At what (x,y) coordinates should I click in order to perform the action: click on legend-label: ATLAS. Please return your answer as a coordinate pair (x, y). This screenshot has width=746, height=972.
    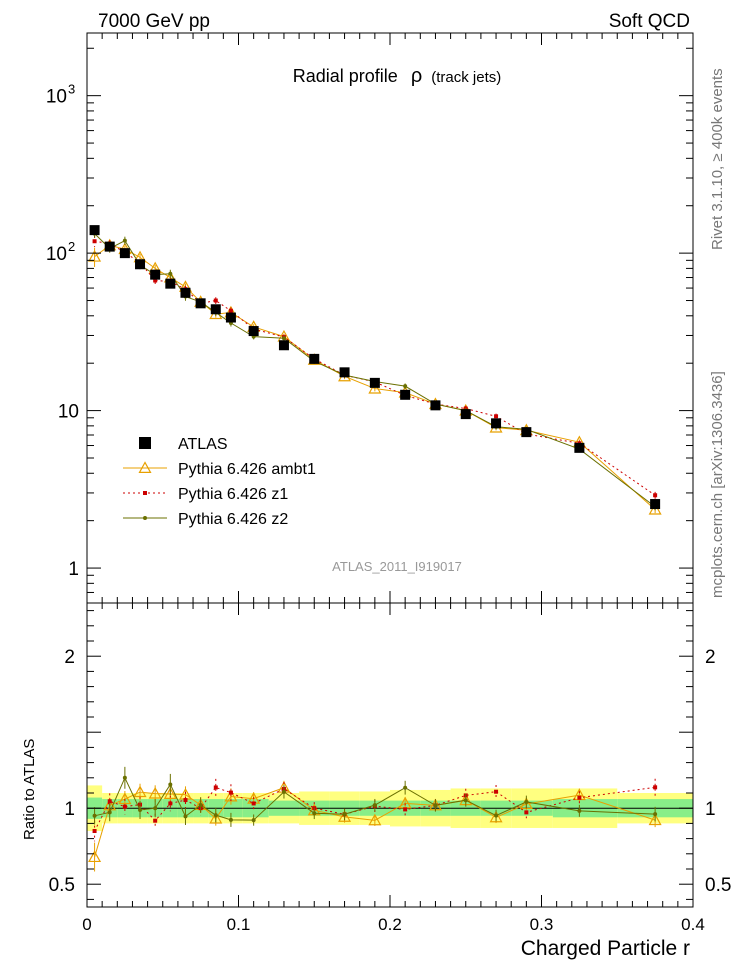
    Looking at the image, I should click on (203, 444).